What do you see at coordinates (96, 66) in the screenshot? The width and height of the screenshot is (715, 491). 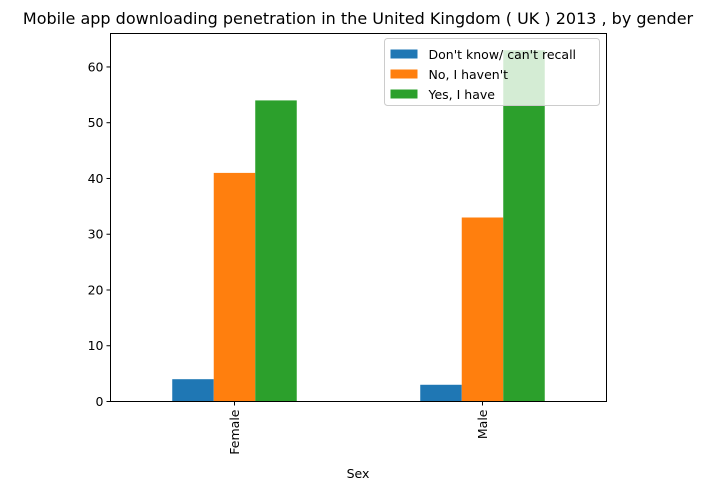 I see `y-tick-label: 60` at bounding box center [96, 66].